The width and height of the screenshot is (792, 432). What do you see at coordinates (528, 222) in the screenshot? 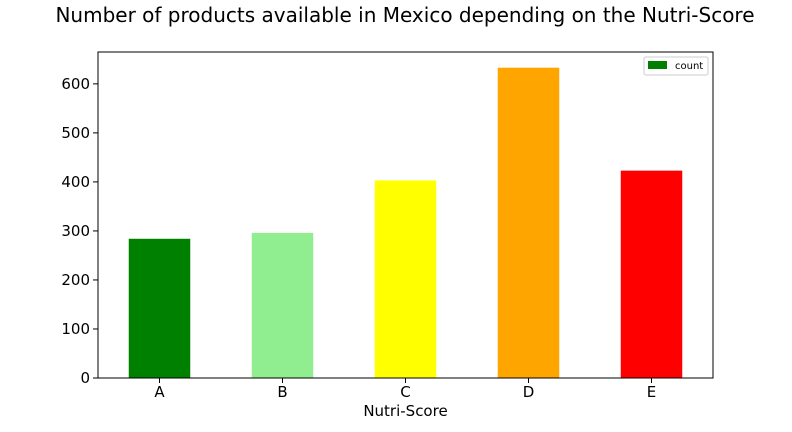
I see `bar-D` at bounding box center [528, 222].